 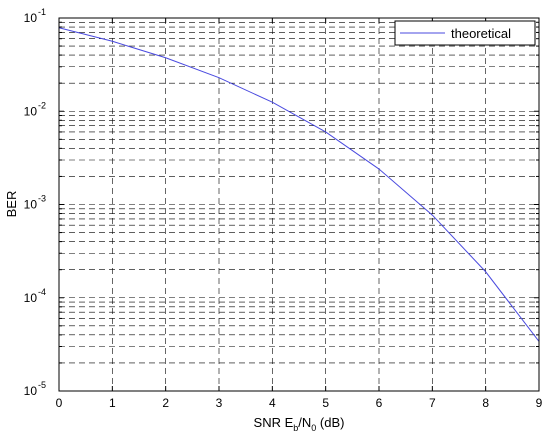 What do you see at coordinates (42, 12) in the screenshot?
I see `y-tick-label-exponent: -1` at bounding box center [42, 12].